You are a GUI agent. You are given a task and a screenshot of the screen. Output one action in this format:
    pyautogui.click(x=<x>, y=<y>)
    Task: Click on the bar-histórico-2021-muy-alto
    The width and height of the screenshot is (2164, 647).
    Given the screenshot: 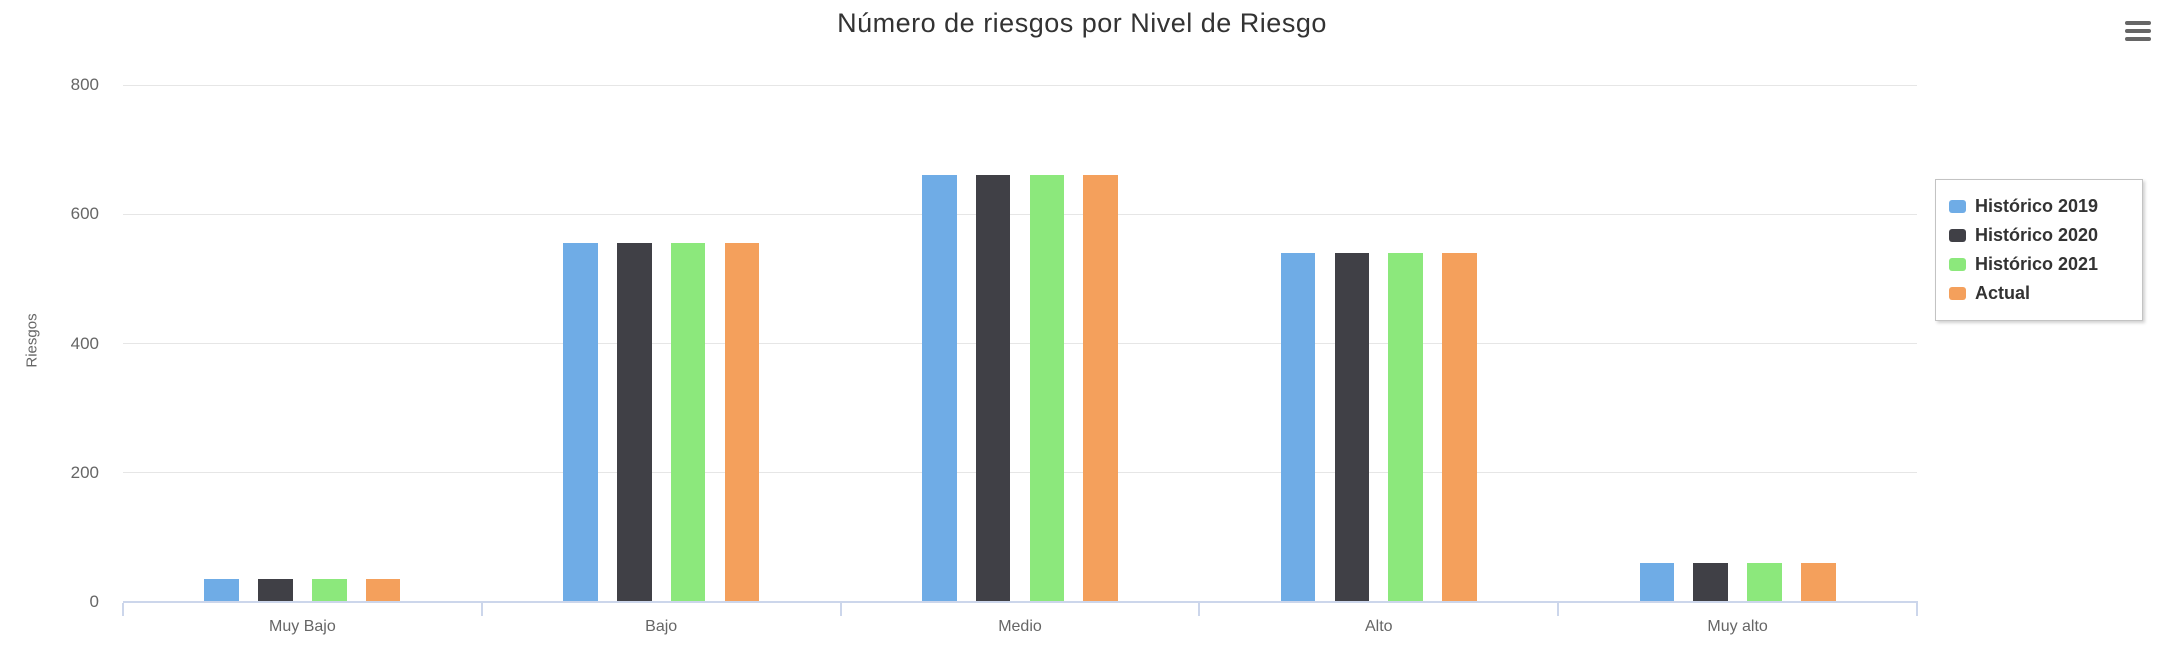 What is the action you would take?
    pyautogui.click(x=1764, y=582)
    